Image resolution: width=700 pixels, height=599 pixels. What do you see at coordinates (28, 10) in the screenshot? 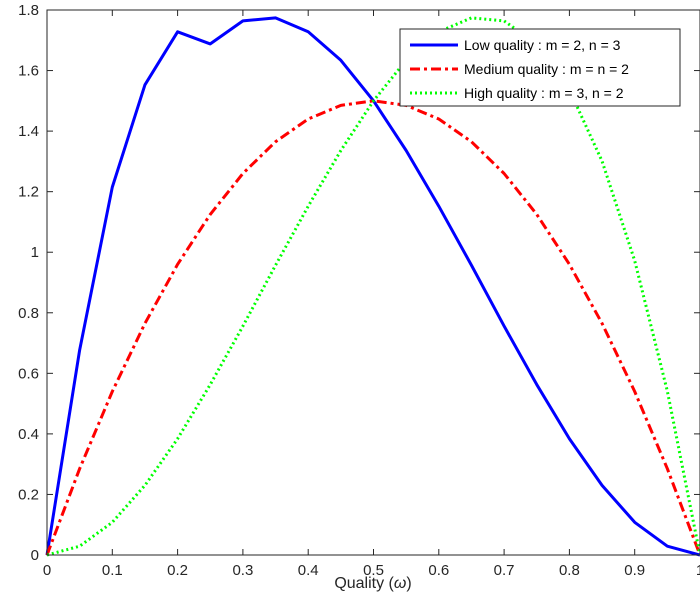
I see `y-tick-label: 1.8` at bounding box center [28, 10].